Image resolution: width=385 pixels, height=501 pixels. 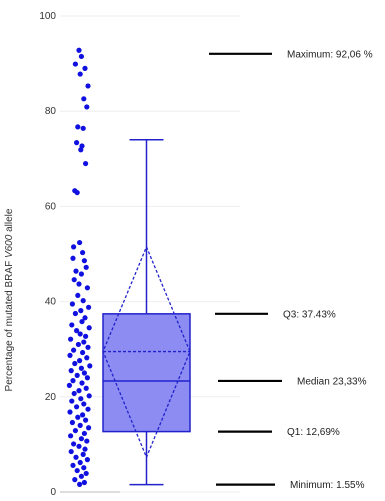 I want to click on y-axis-label-italic: V600, so click(x=9, y=246).